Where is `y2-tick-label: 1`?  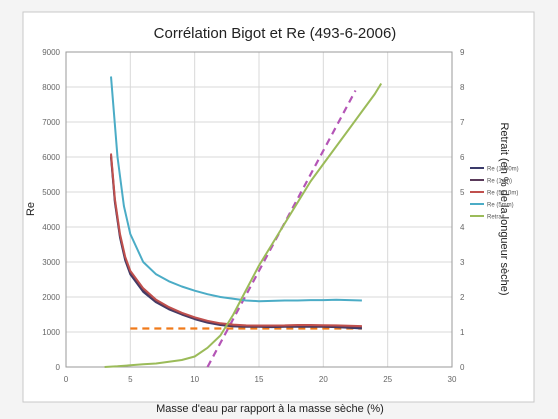
y2-tick-label: 1 is located at coordinates (462, 332).